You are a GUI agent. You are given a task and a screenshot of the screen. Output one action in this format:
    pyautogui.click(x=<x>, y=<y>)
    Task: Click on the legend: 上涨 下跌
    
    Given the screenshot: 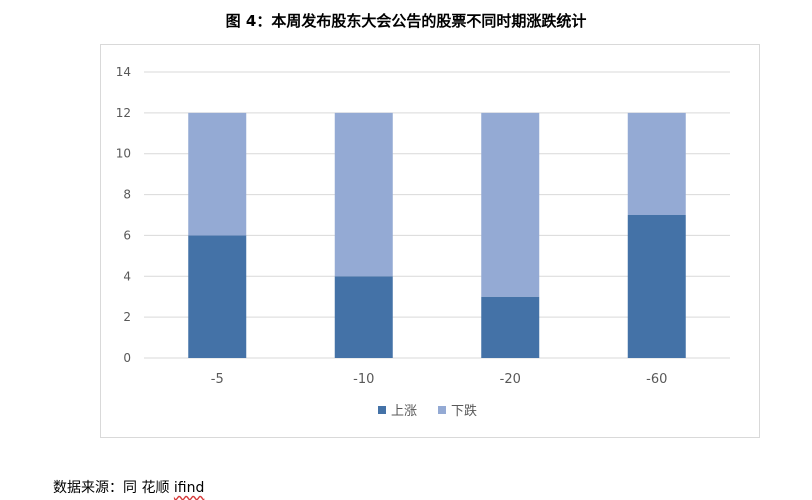 What is the action you would take?
    pyautogui.click(x=427, y=411)
    